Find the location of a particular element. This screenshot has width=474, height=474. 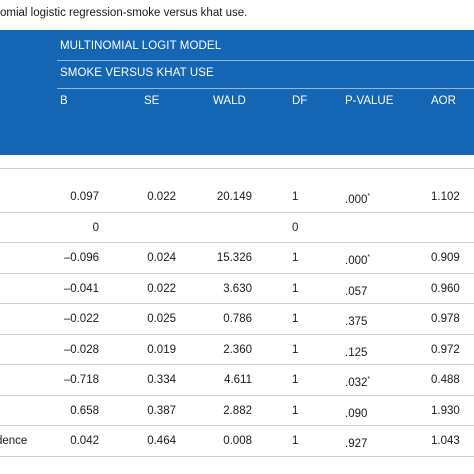

cell-wald: 15.326 is located at coordinates (231, 258).